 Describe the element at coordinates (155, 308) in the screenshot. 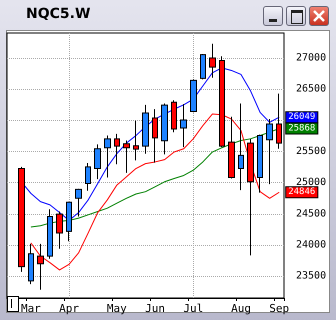

I see `x-tick-label: Jun` at that location.